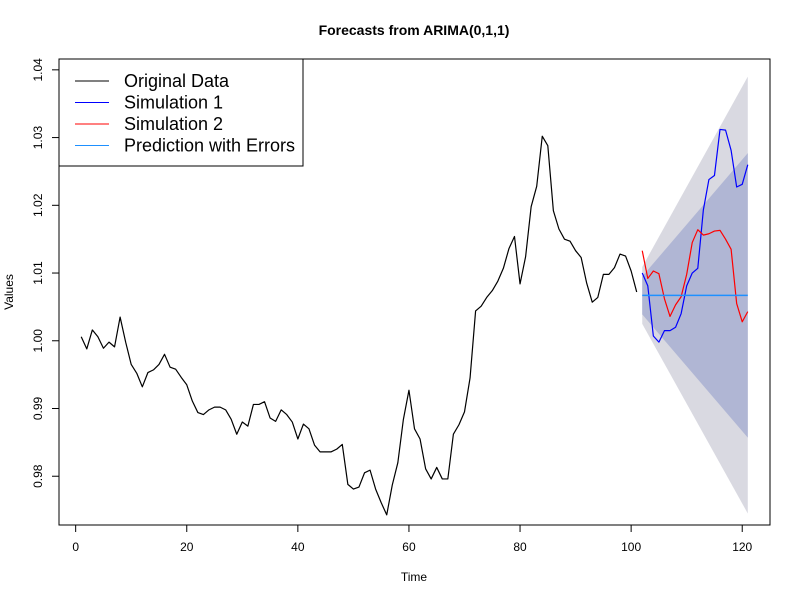 This screenshot has width=800, height=605. I want to click on x-tick-label: 80, so click(520, 547).